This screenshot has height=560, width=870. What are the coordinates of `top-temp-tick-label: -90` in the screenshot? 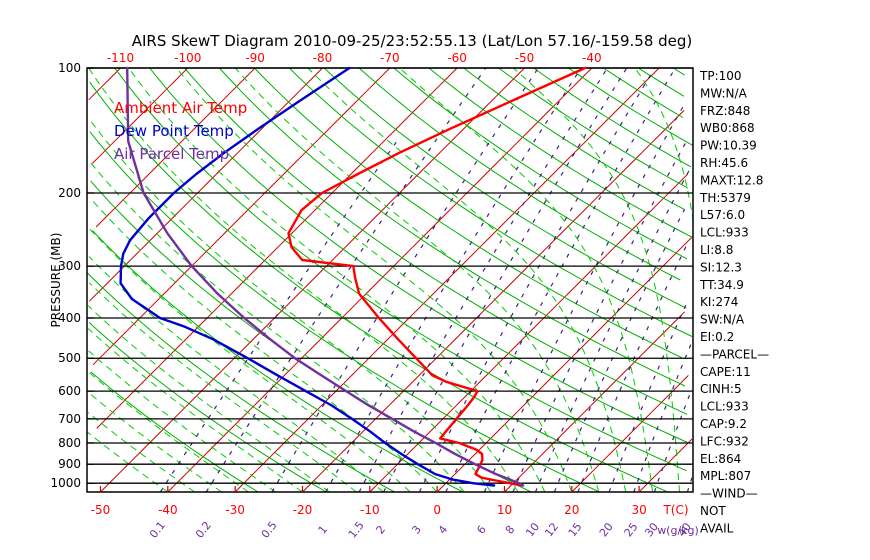 It's located at (255, 58).